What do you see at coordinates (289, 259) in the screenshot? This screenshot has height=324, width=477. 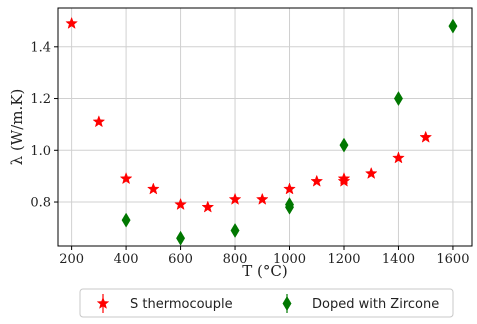 I see `x-tick-label: 1000` at bounding box center [289, 259].